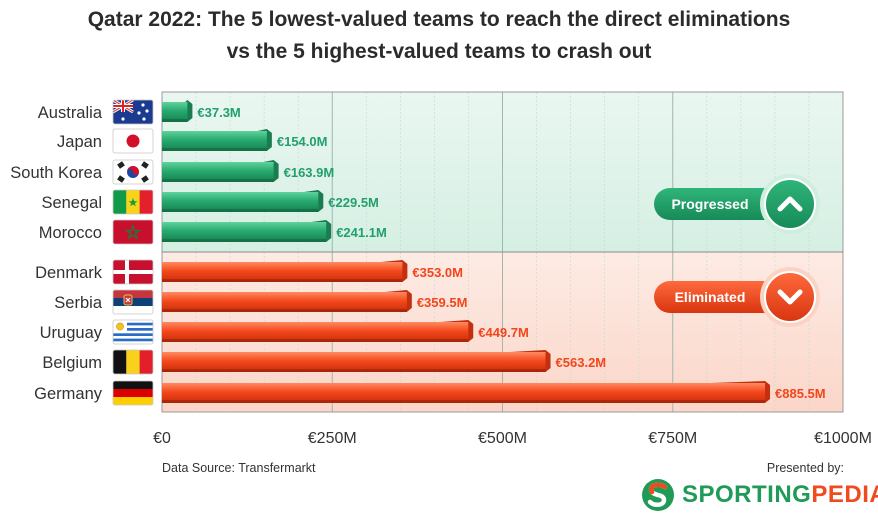  What do you see at coordinates (805, 468) in the screenshot?
I see `presented-by-label: Presented by:` at bounding box center [805, 468].